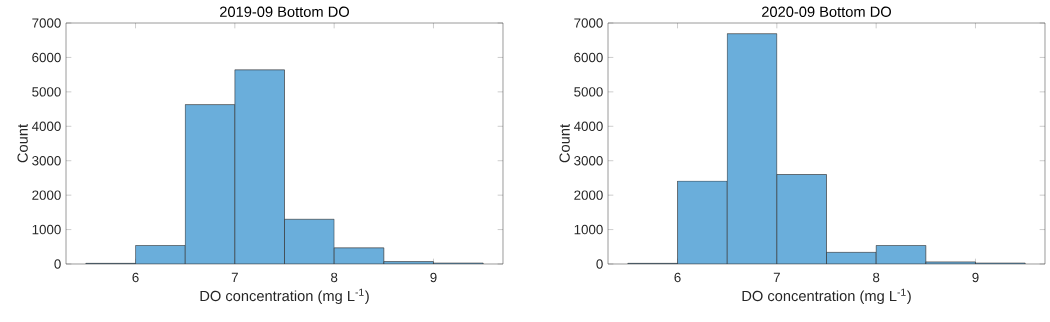 This screenshot has width=1050, height=322. Describe the element at coordinates (284, 11) in the screenshot. I see `chart-title: 2019-09 Bottom DO` at that location.